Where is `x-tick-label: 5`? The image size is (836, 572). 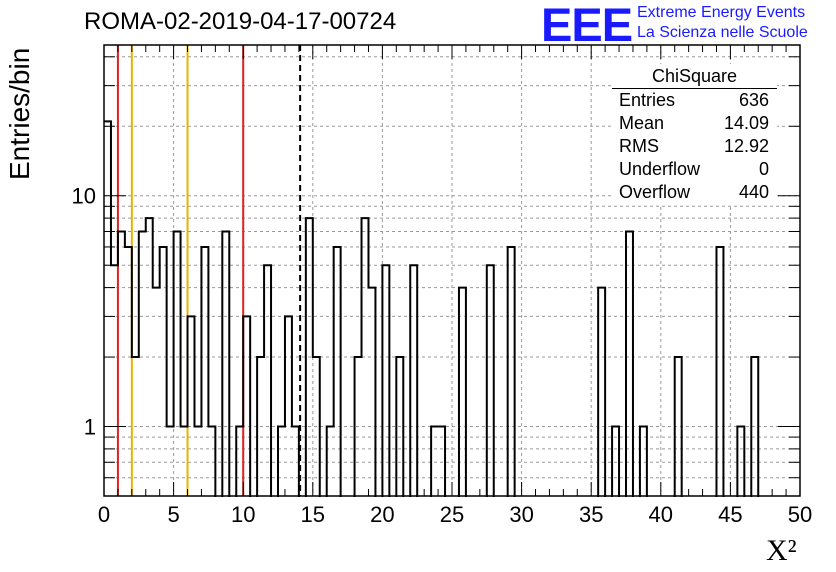
x-tick-label: 5 is located at coordinates (173, 514).